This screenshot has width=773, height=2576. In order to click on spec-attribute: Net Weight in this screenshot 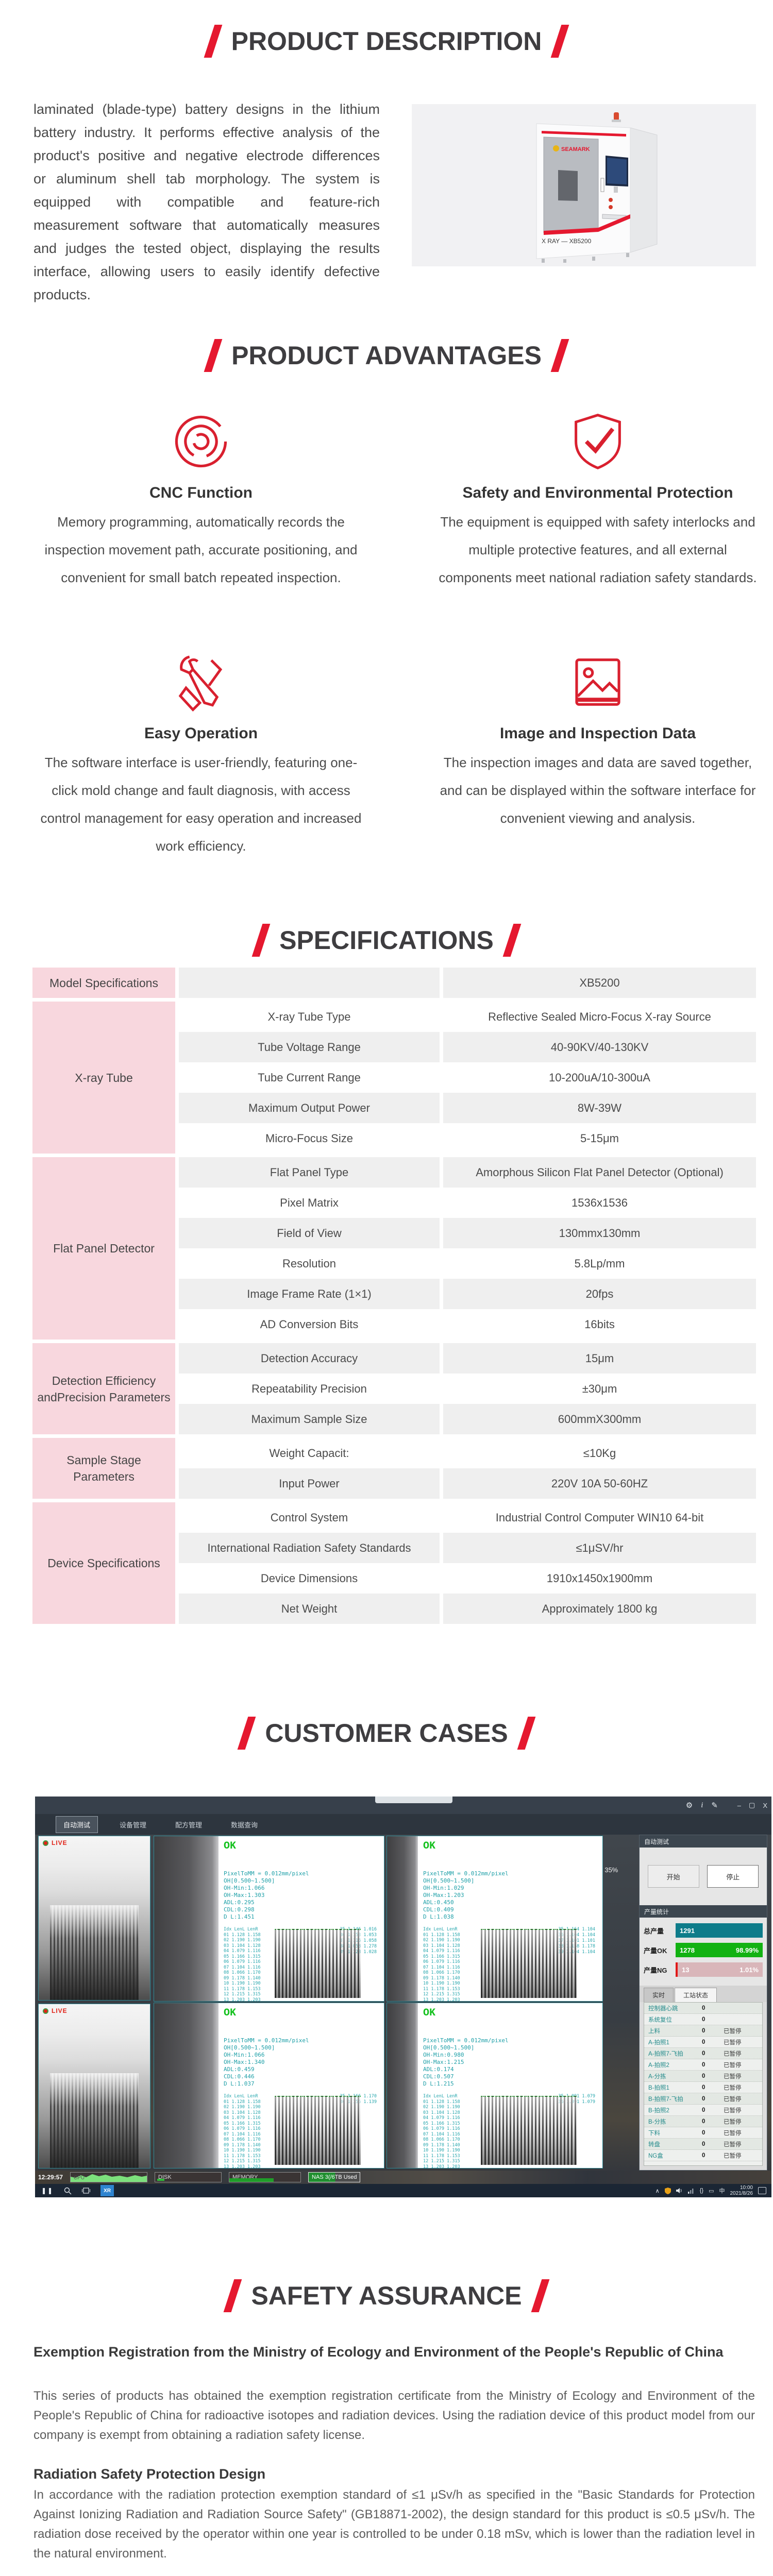, I will do `click(309, 1609)`.